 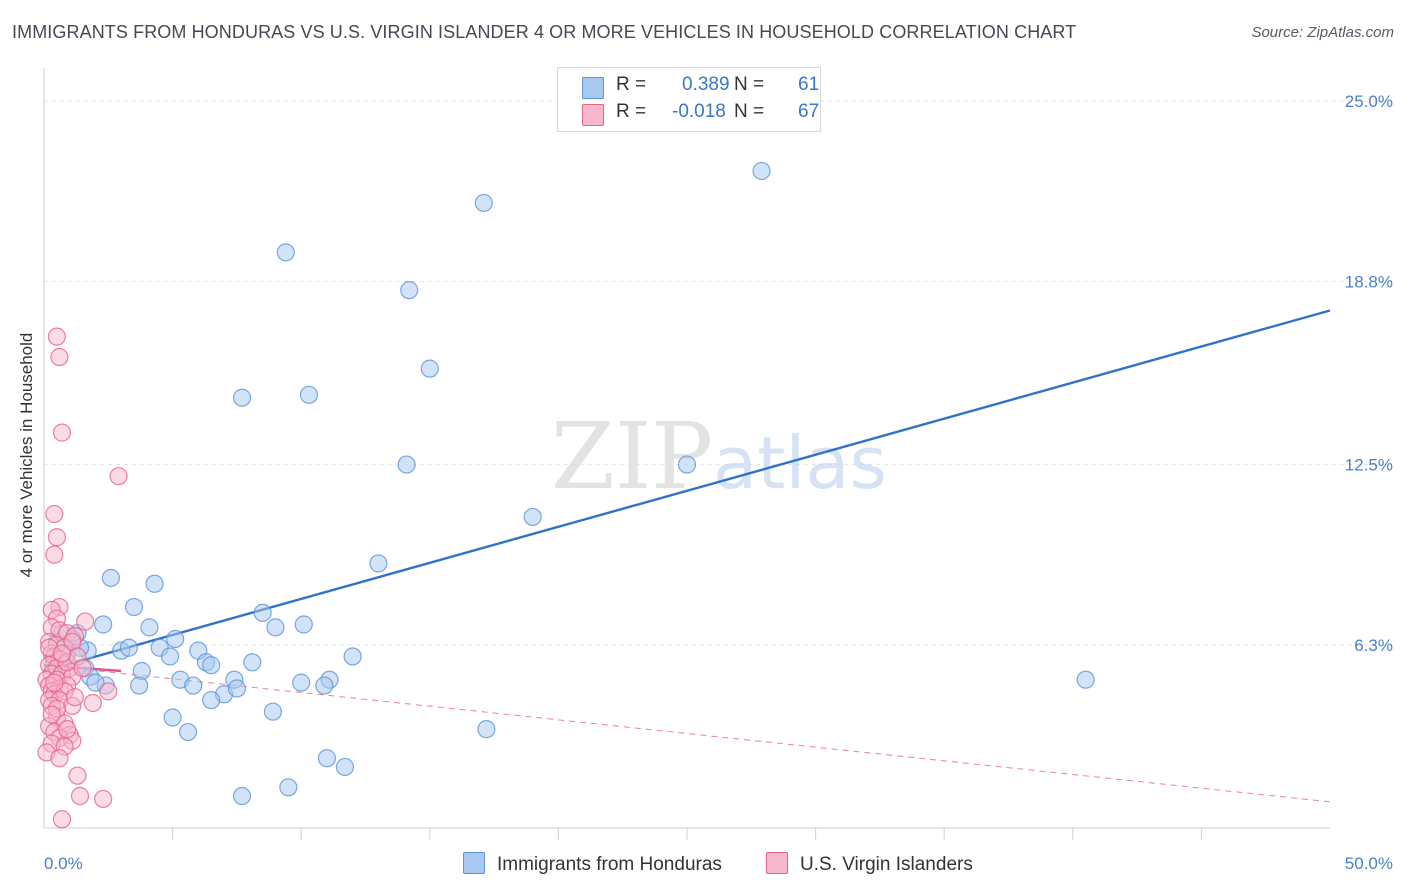 What do you see at coordinates (1369, 101) in the screenshot?
I see `y-tick-label: 25.0%` at bounding box center [1369, 101].